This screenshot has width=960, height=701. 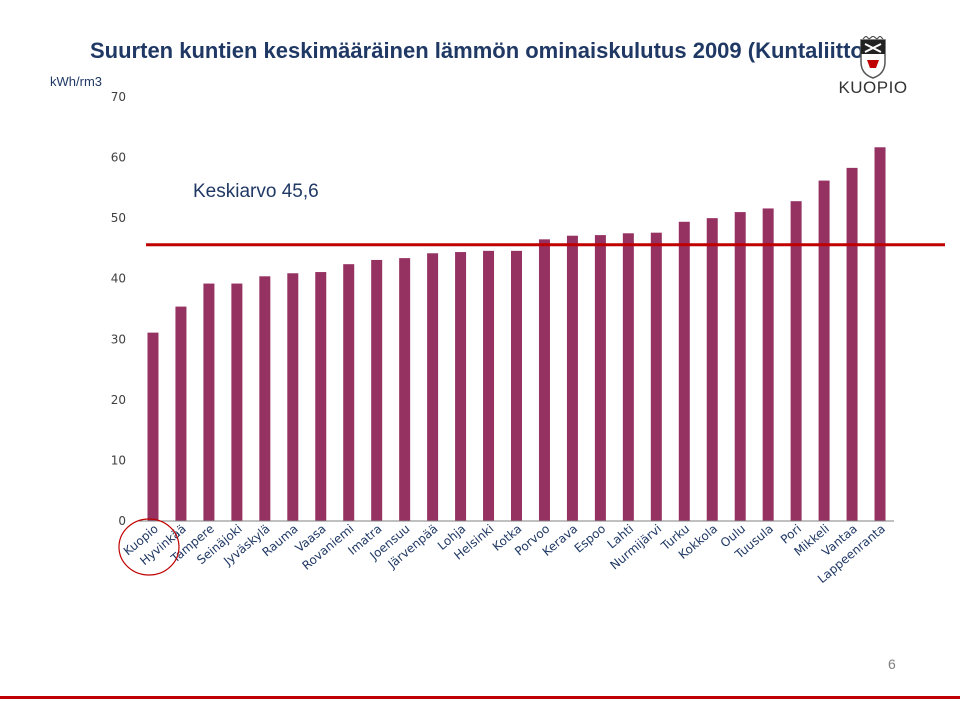 What do you see at coordinates (892, 664) in the screenshot?
I see `page-number: 6` at bounding box center [892, 664].